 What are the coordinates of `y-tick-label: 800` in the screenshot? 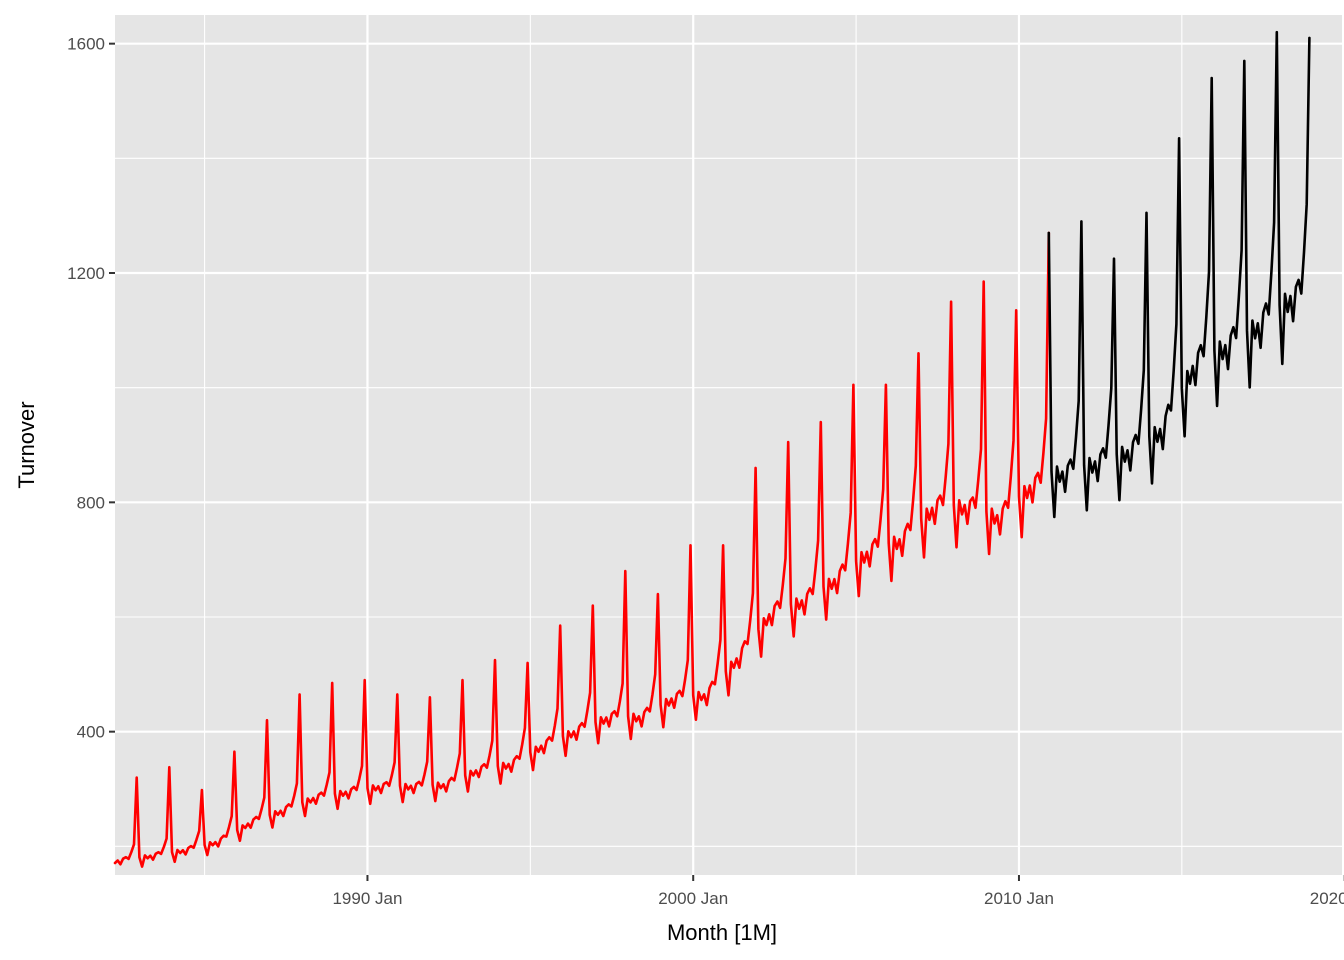 It's located at (91, 502).